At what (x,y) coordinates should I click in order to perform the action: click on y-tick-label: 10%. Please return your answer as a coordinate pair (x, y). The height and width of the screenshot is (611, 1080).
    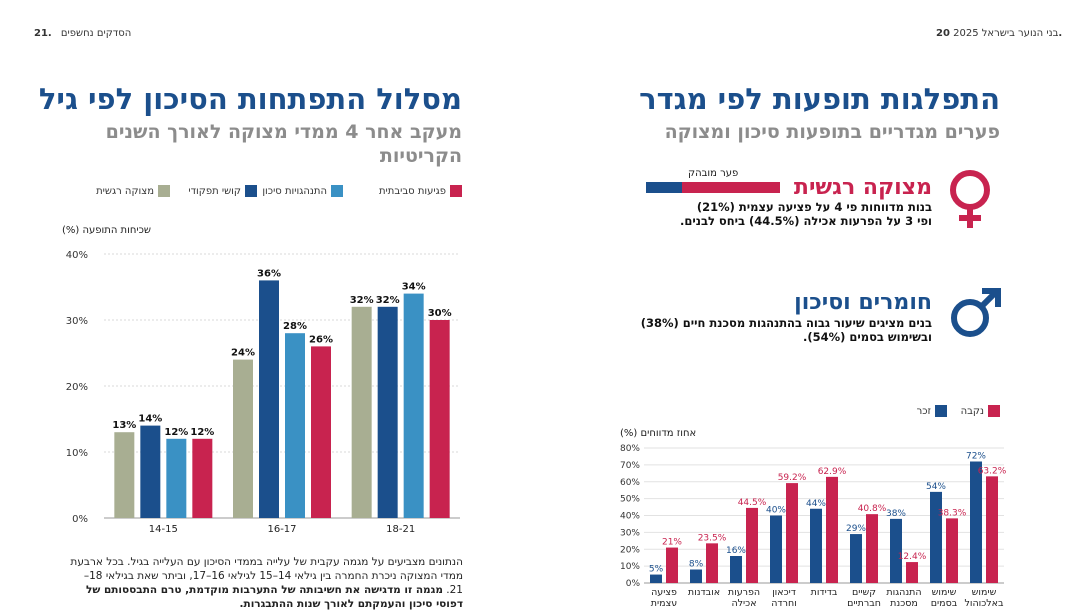
    Looking at the image, I should click on (630, 567).